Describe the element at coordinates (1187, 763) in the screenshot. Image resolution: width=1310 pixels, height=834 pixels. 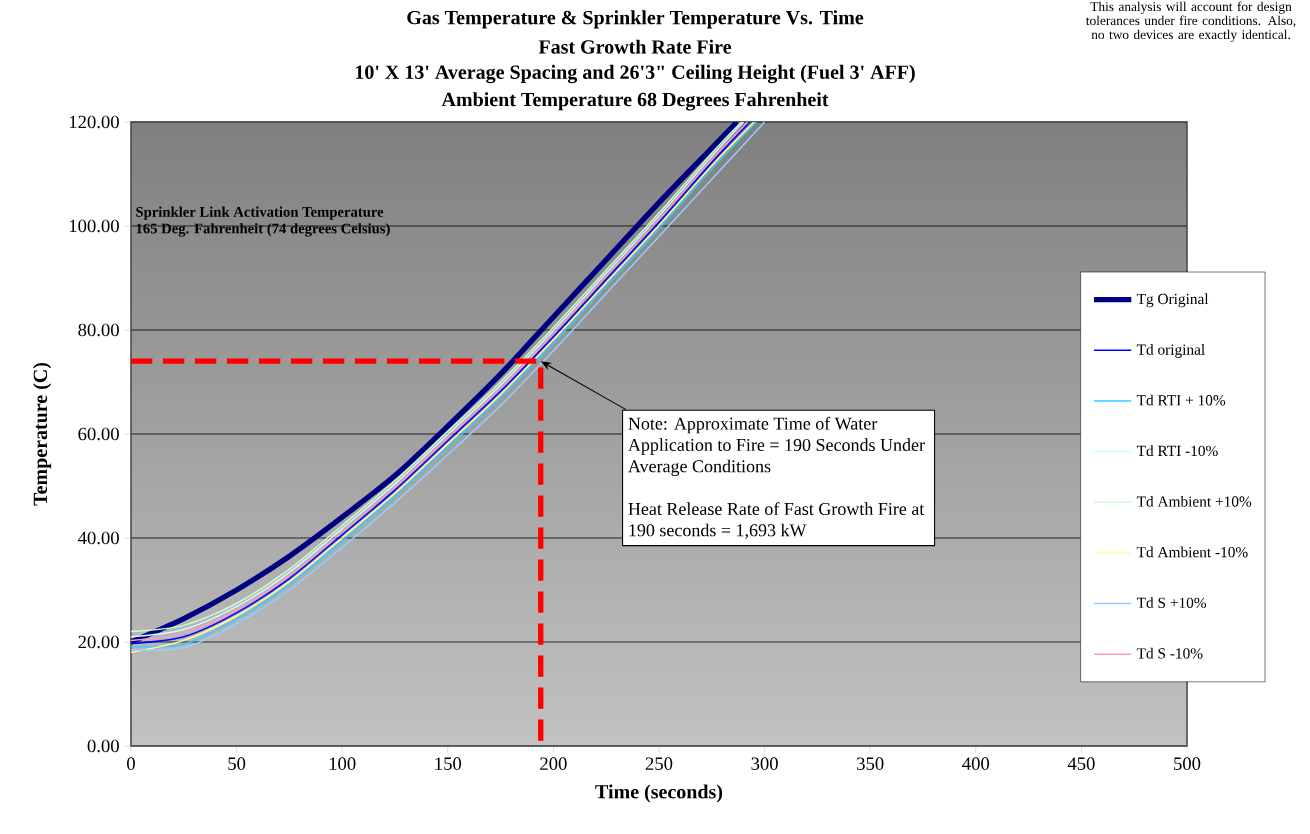
I see `x-tick-label: 500` at that location.